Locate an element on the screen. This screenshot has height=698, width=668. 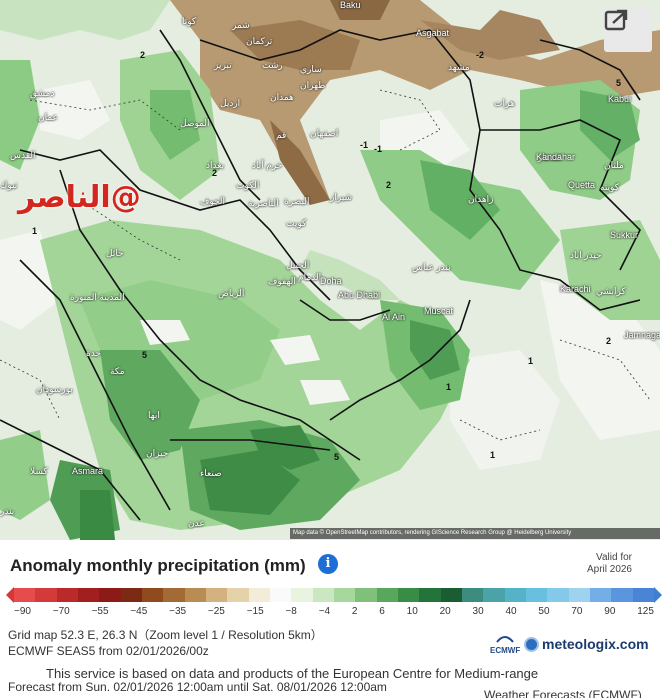
city-label: بندر is located at coordinates (7, 511).